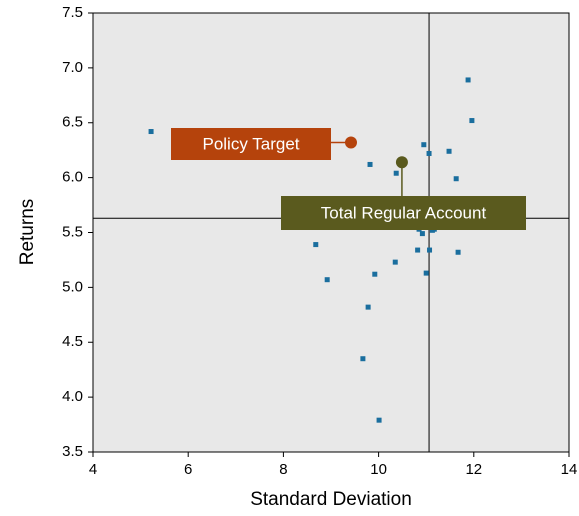  What do you see at coordinates (72, 122) in the screenshot?
I see `y-tick-label: 6.5` at bounding box center [72, 122].